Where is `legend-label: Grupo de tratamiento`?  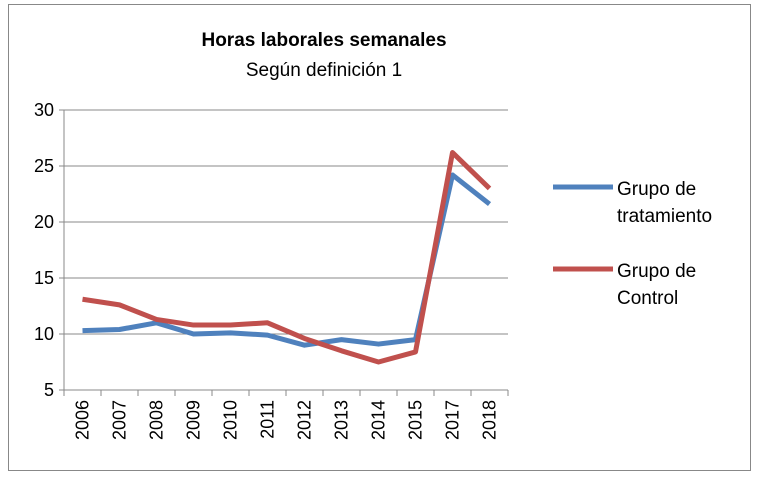
legend-label: Grupo de tratamiento is located at coordinates (665, 203).